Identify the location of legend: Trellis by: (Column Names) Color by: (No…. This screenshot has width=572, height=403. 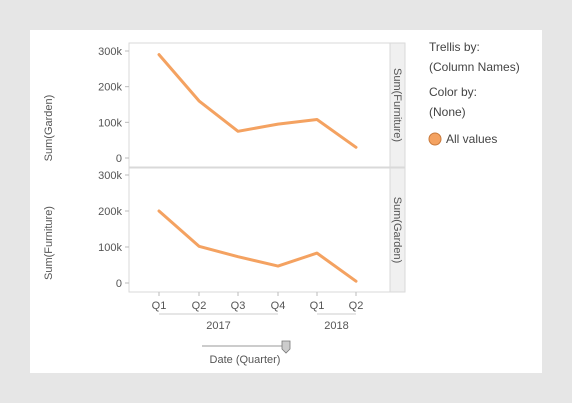
(474, 93).